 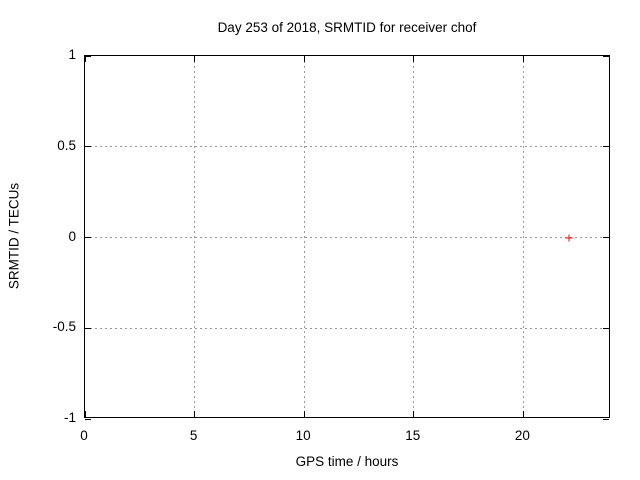 I want to click on y-tick-label: 0, so click(x=72, y=236).